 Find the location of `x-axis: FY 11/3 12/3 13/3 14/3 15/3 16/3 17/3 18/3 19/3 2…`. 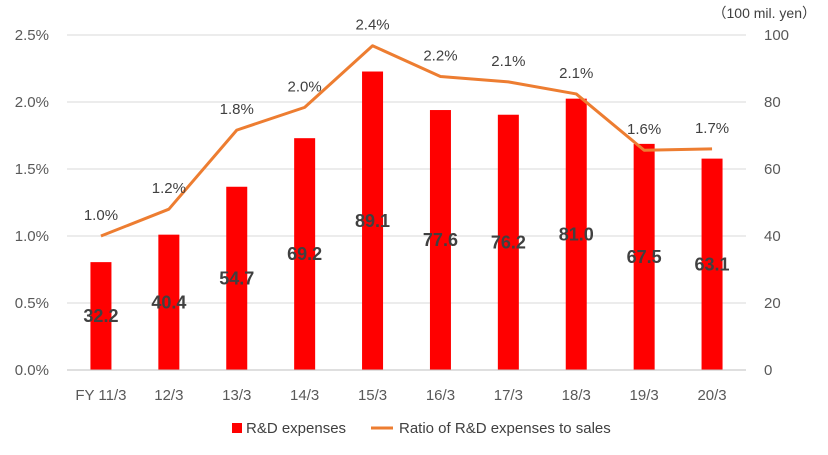

x-axis: FY 11/3 12/3 13/3 14/3 15/3 16/3 17/3 18/3 19/3 2… is located at coordinates (406, 386).